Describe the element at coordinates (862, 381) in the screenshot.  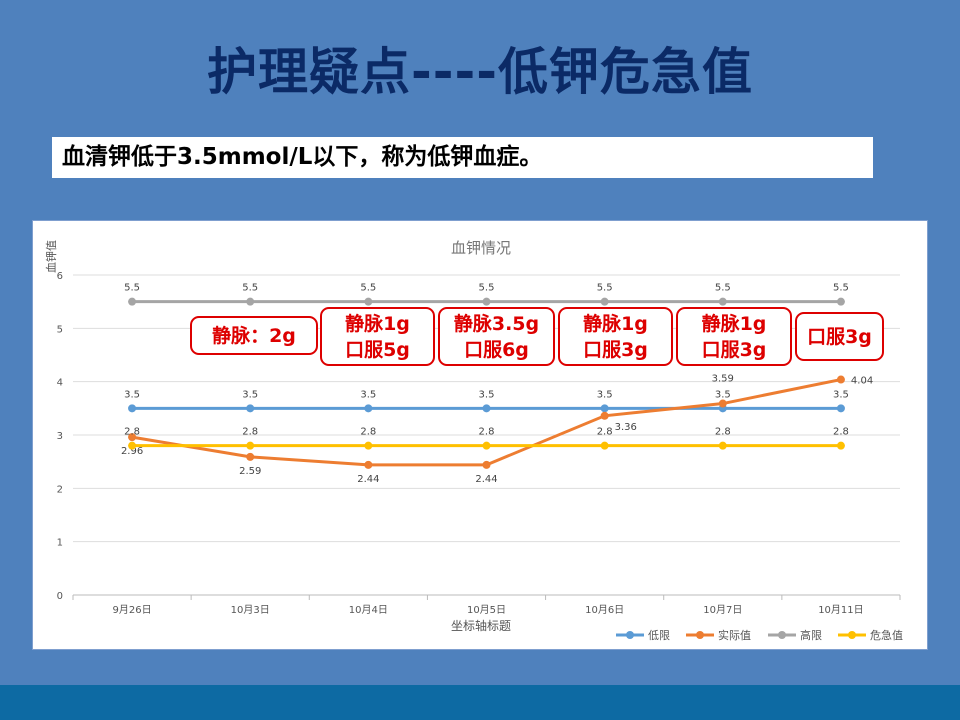
I see `data-label: 4.04` at that location.